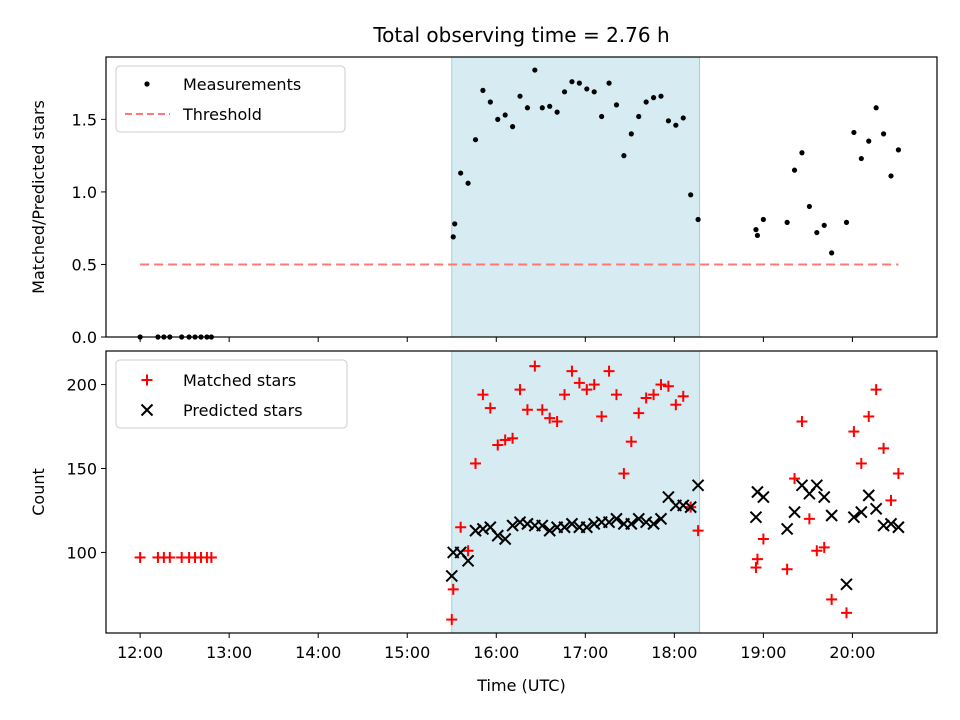 The image size is (960, 720). I want to click on count-legend-box, so click(231, 394).